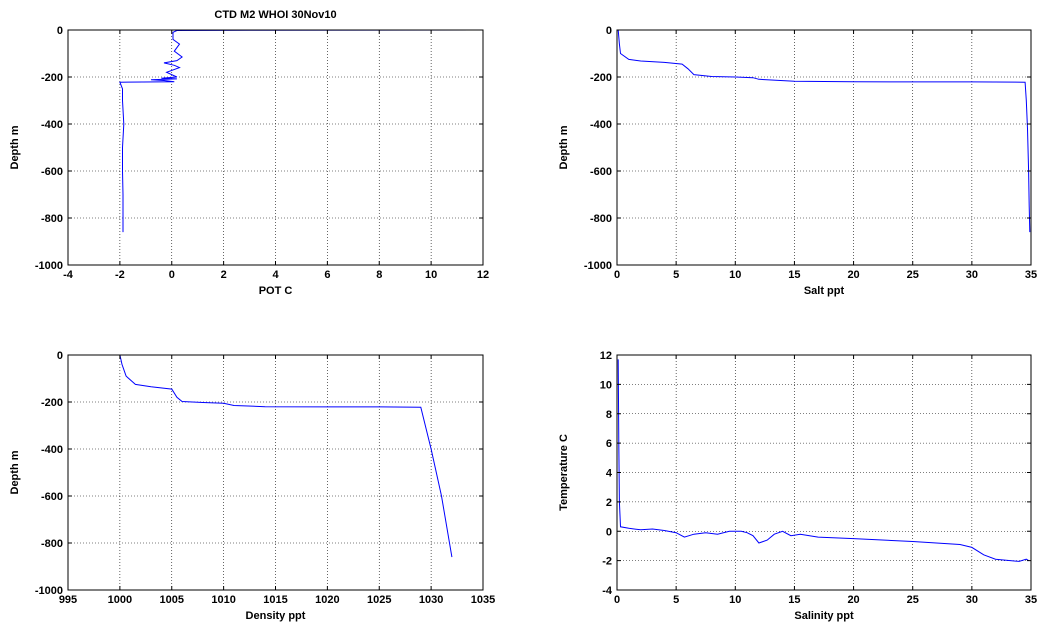  Describe the element at coordinates (607, 591) in the screenshot. I see `y-tick-label: -4` at that location.